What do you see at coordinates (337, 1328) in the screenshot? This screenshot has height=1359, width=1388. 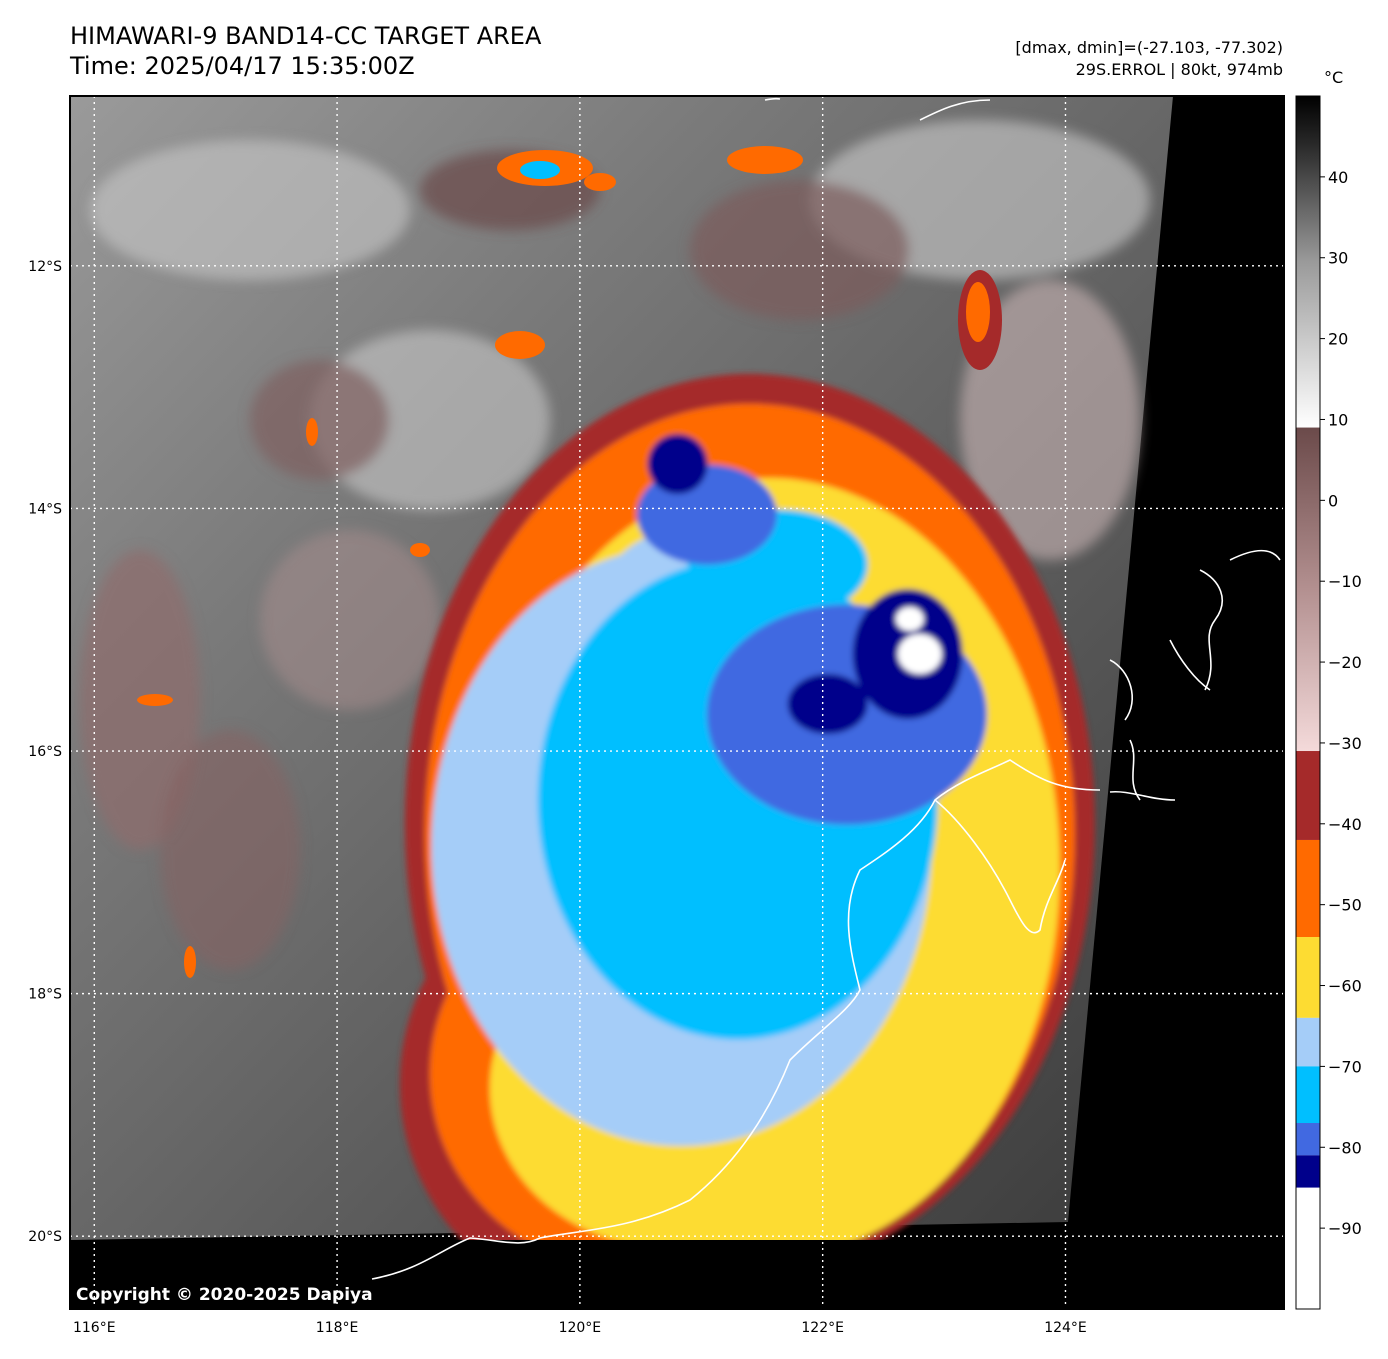 I see `x-tick-label: 118°E` at bounding box center [337, 1328].